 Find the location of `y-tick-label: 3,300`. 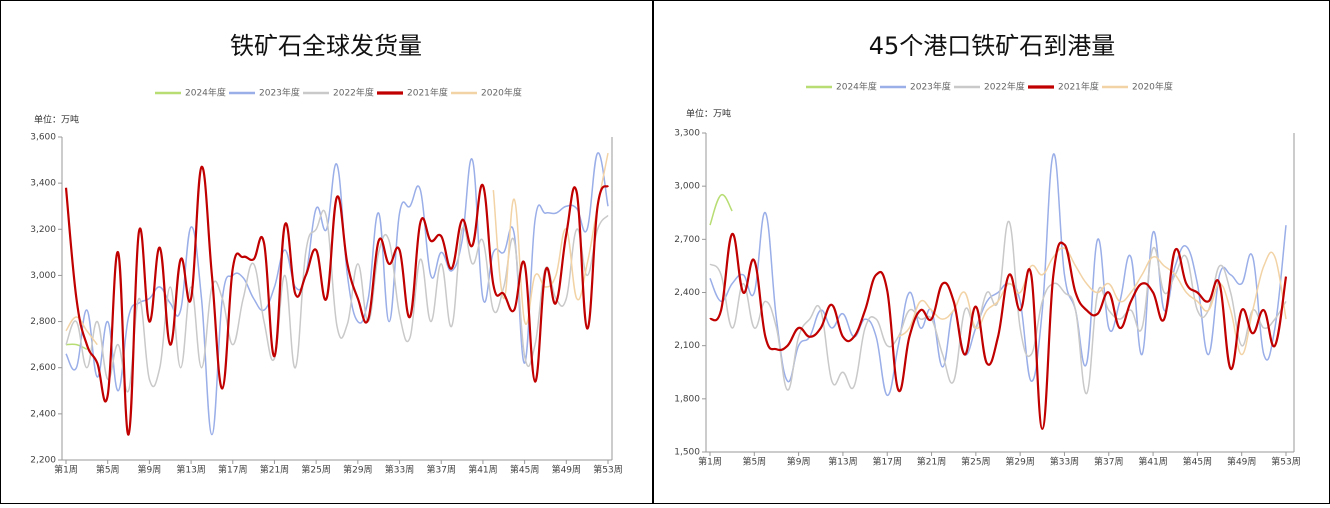

y-tick-label: 3,300 is located at coordinates (687, 134).